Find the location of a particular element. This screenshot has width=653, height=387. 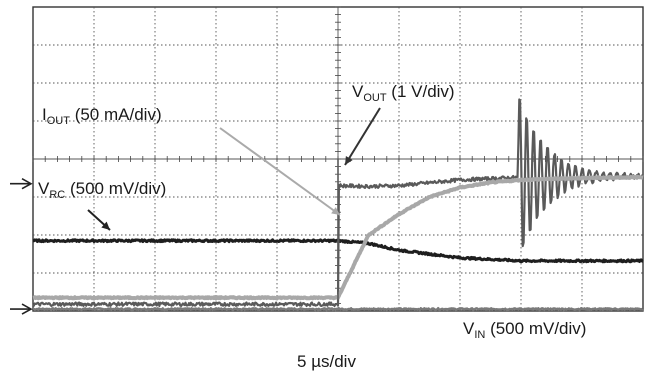

label-vrc: VRC (500 mV/div) is located at coordinates (102, 190).